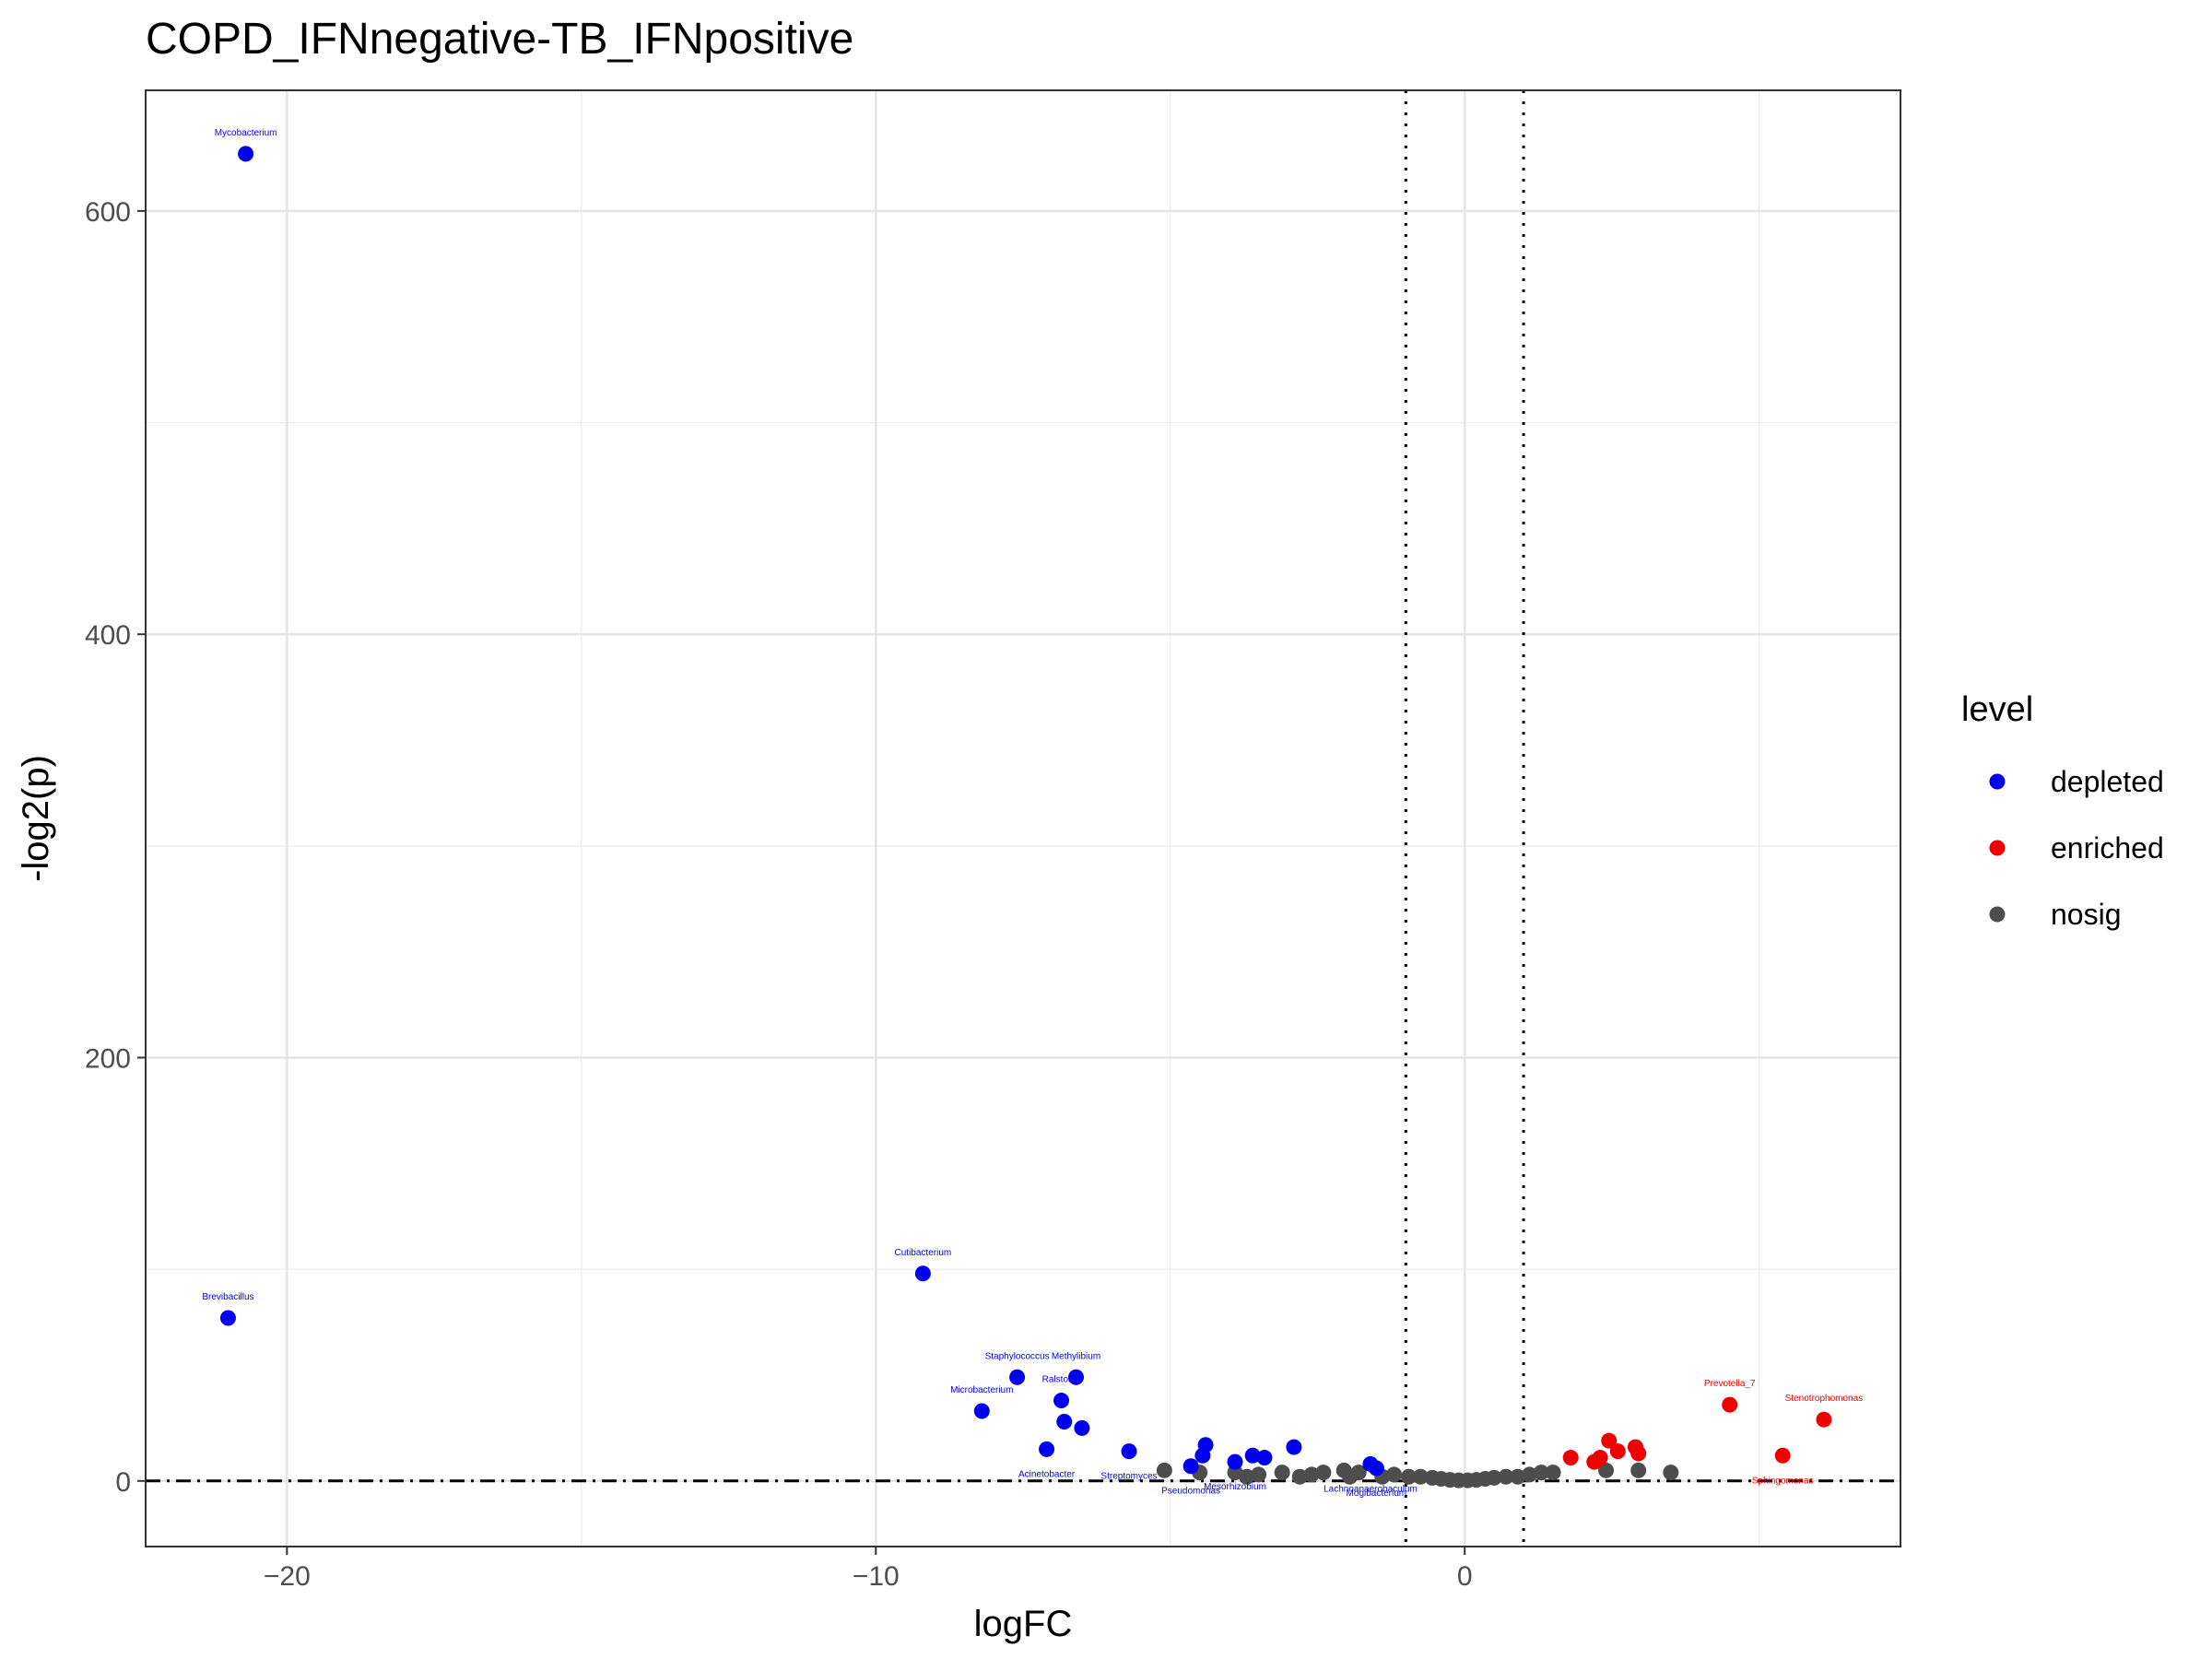 This screenshot has width=2212, height=1659. What do you see at coordinates (108, 212) in the screenshot?
I see `y-tick-label: 600` at bounding box center [108, 212].